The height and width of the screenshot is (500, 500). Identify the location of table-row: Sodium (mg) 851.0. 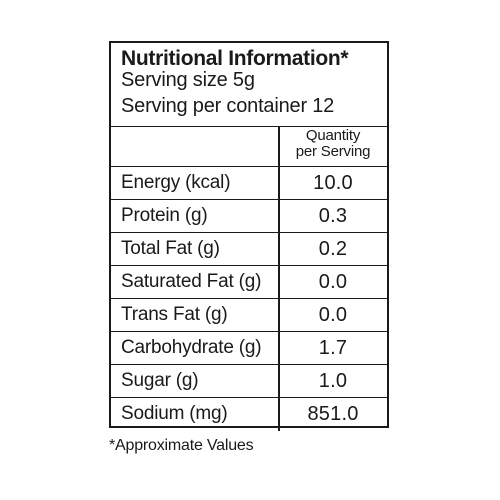
(249, 414).